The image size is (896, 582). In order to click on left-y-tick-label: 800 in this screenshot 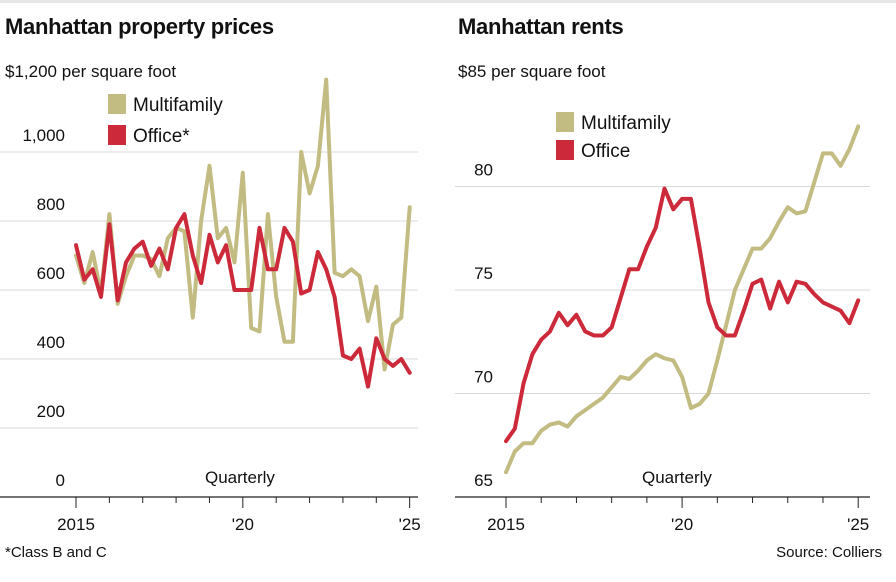, I will do `click(51, 204)`.